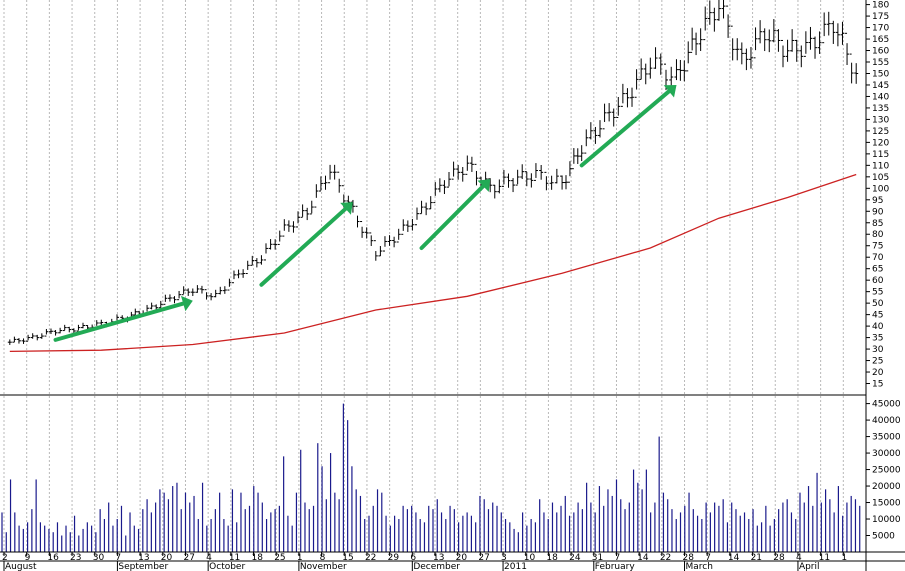  Describe the element at coordinates (809, 566) in the screenshot. I see `month-label: April` at that location.